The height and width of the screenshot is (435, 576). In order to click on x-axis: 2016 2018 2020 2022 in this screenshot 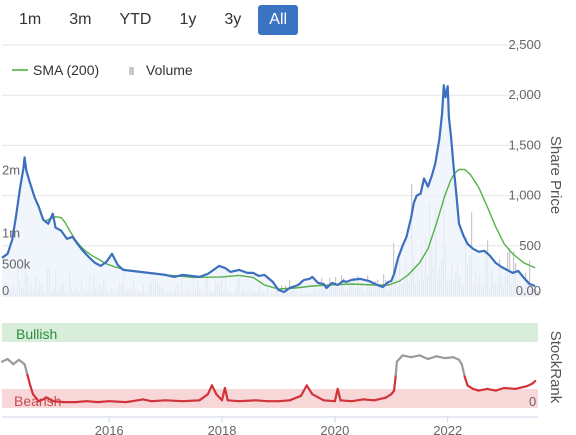, I will do `click(278, 426)`.